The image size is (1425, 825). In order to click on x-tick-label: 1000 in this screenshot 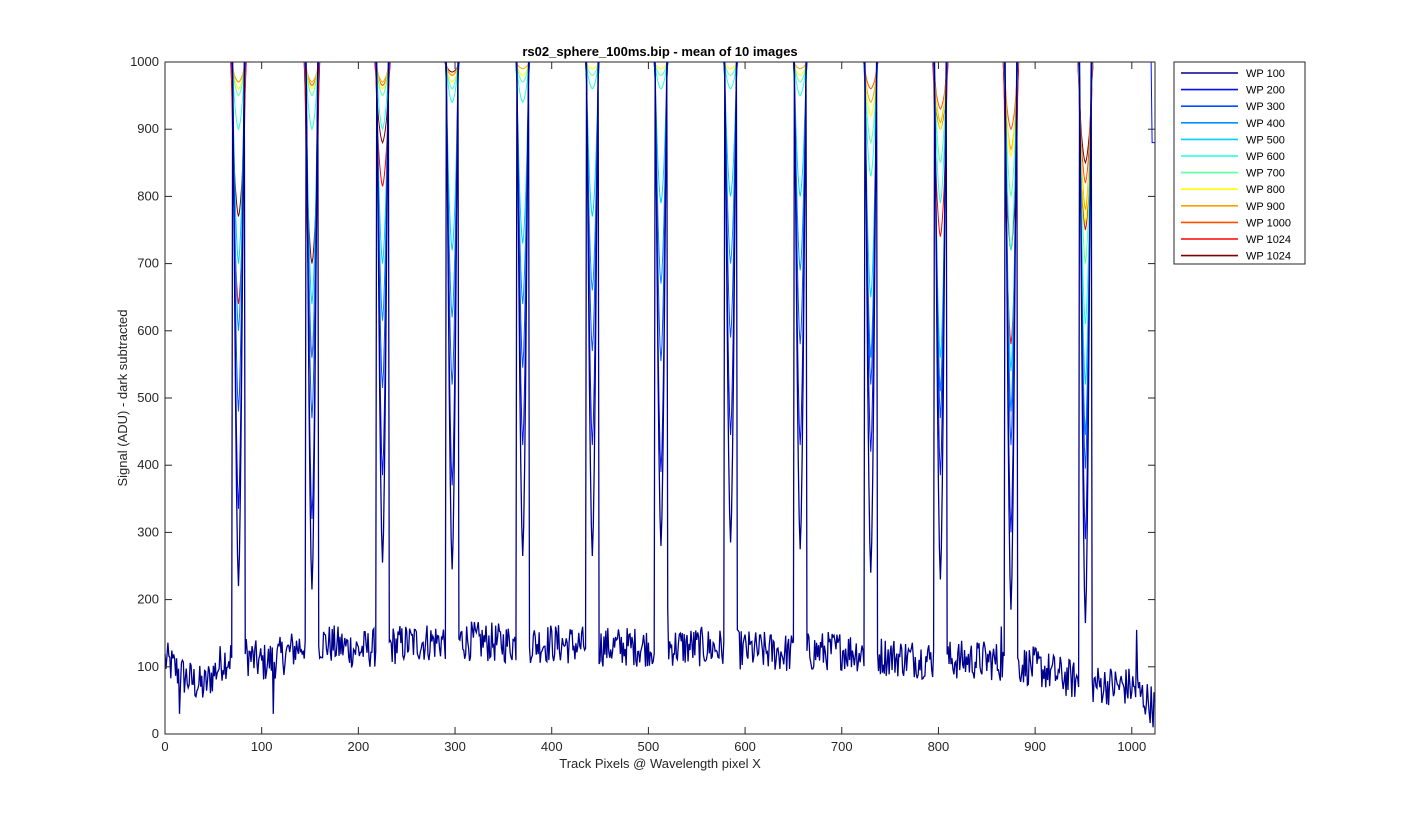, I will do `click(1131, 746)`.